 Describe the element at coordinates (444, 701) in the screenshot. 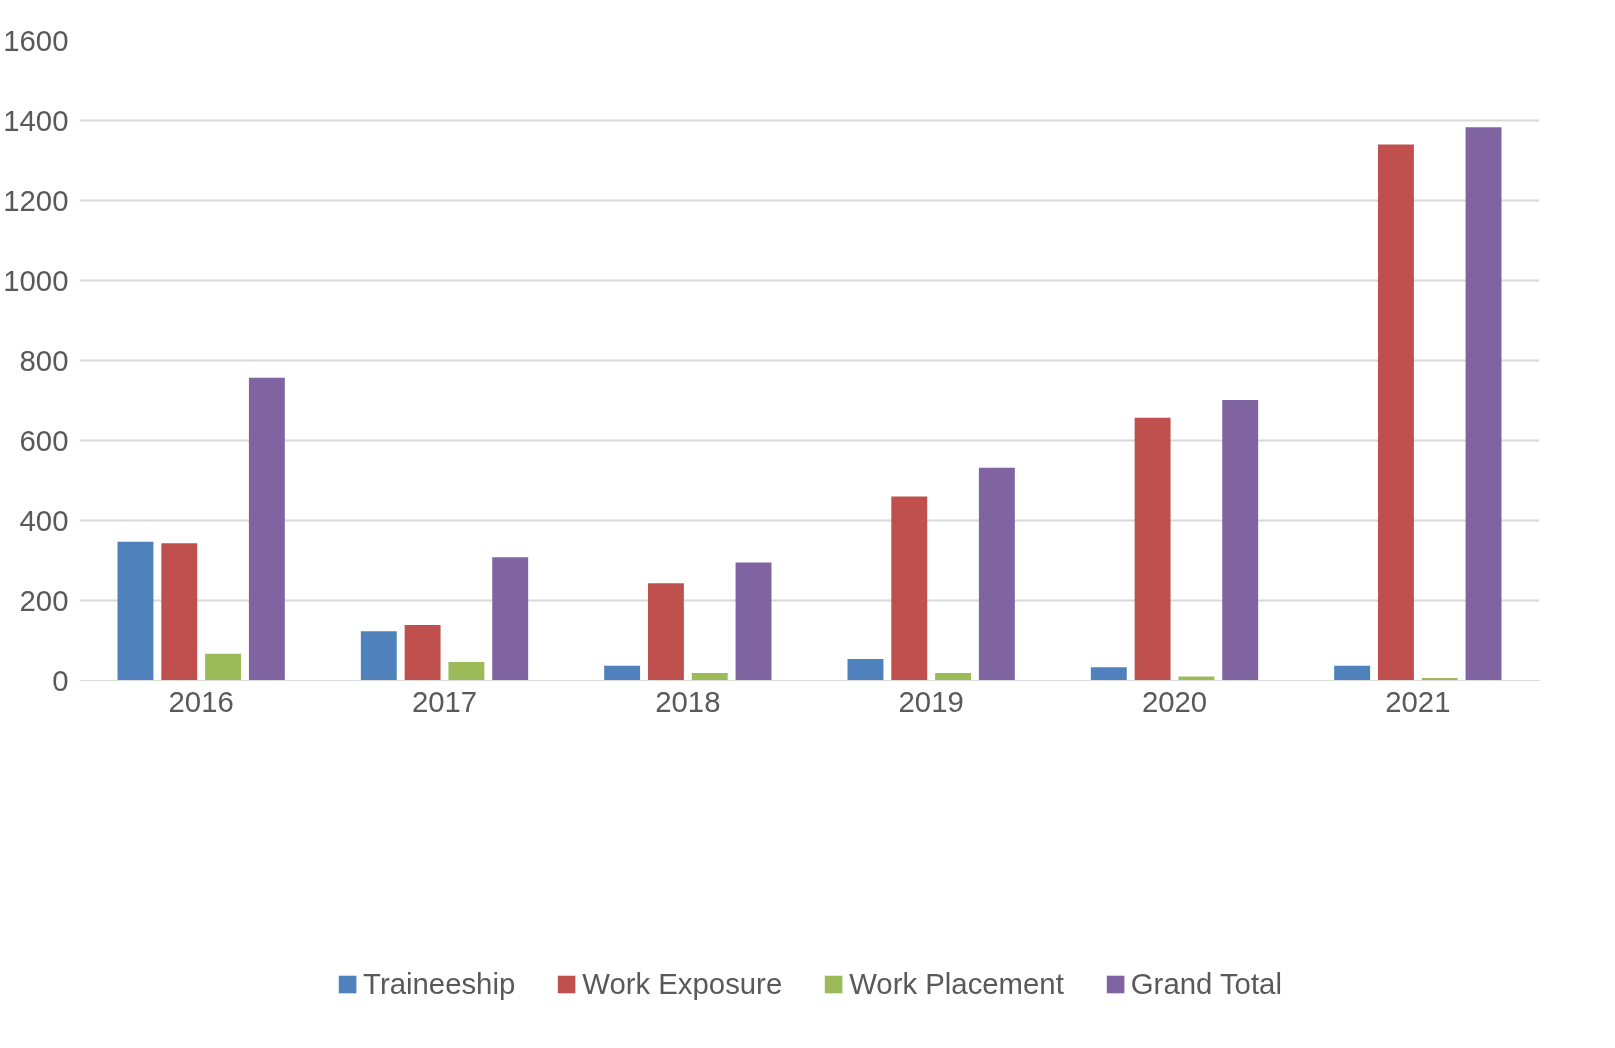

I see `x-tick-label: 2017` at that location.